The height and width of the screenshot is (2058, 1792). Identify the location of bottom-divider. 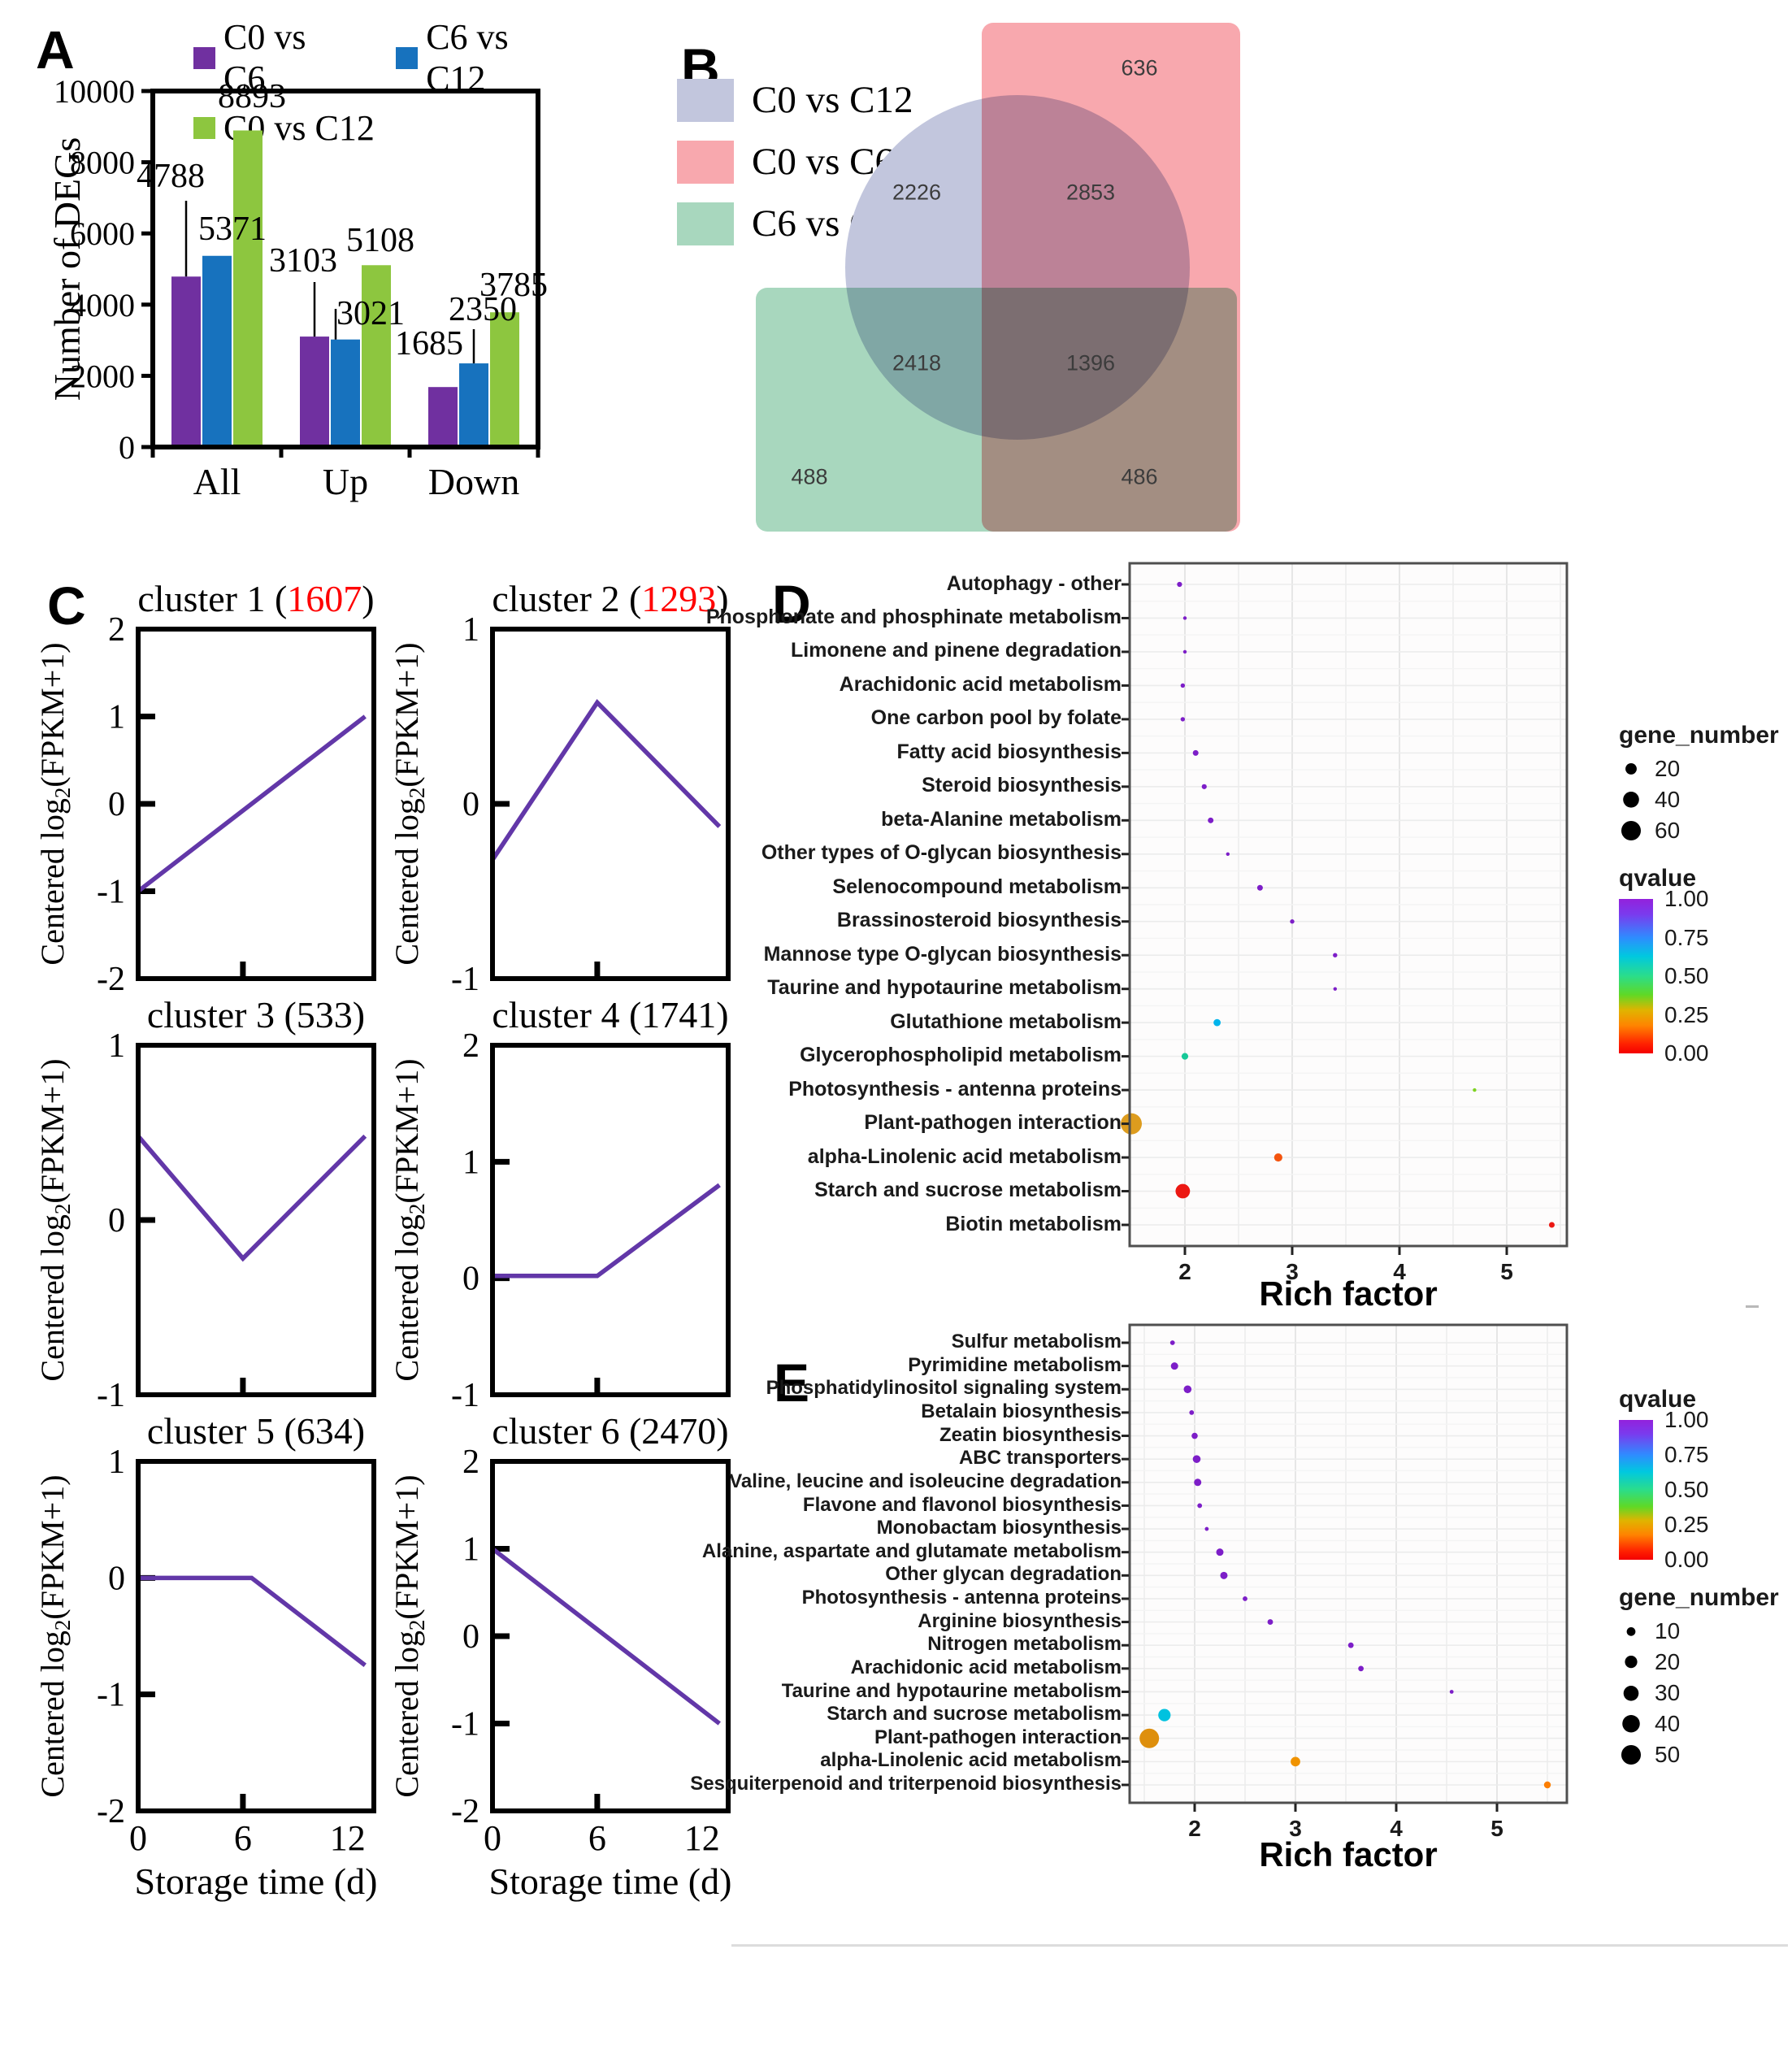
(1259, 1945).